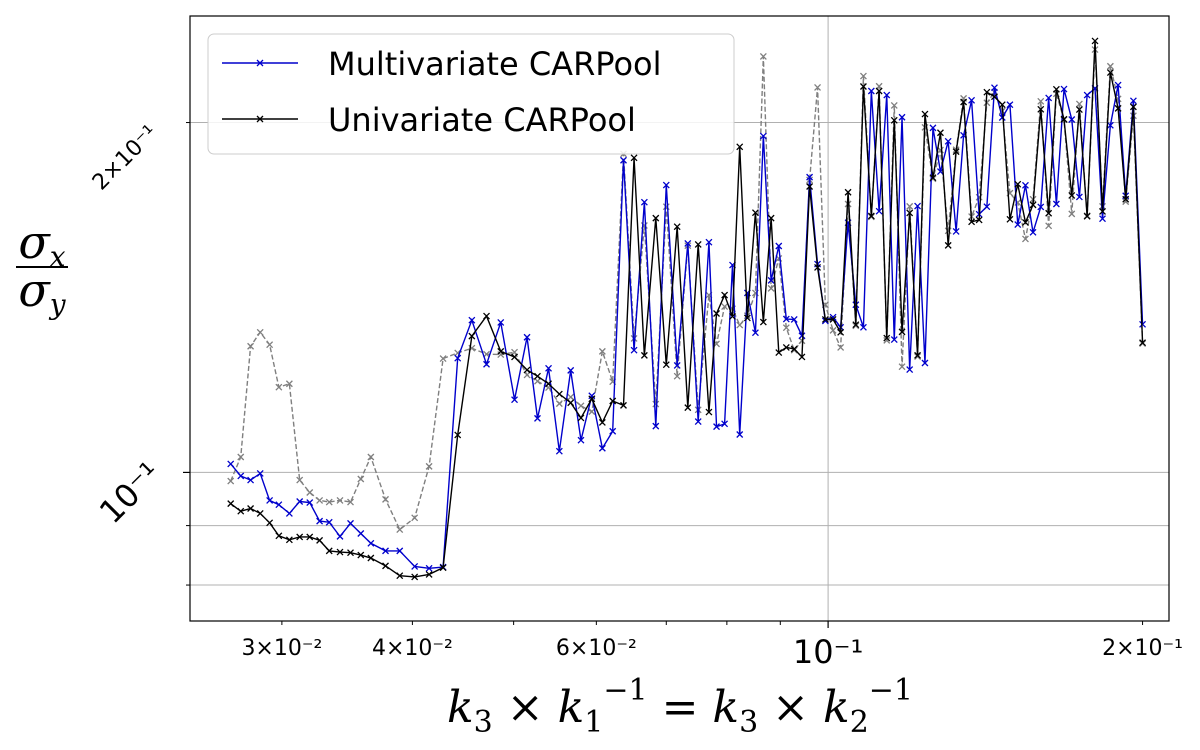  Describe the element at coordinates (1142, 648) in the screenshot. I see `x-tick-label: 2×10⁻¹` at that location.